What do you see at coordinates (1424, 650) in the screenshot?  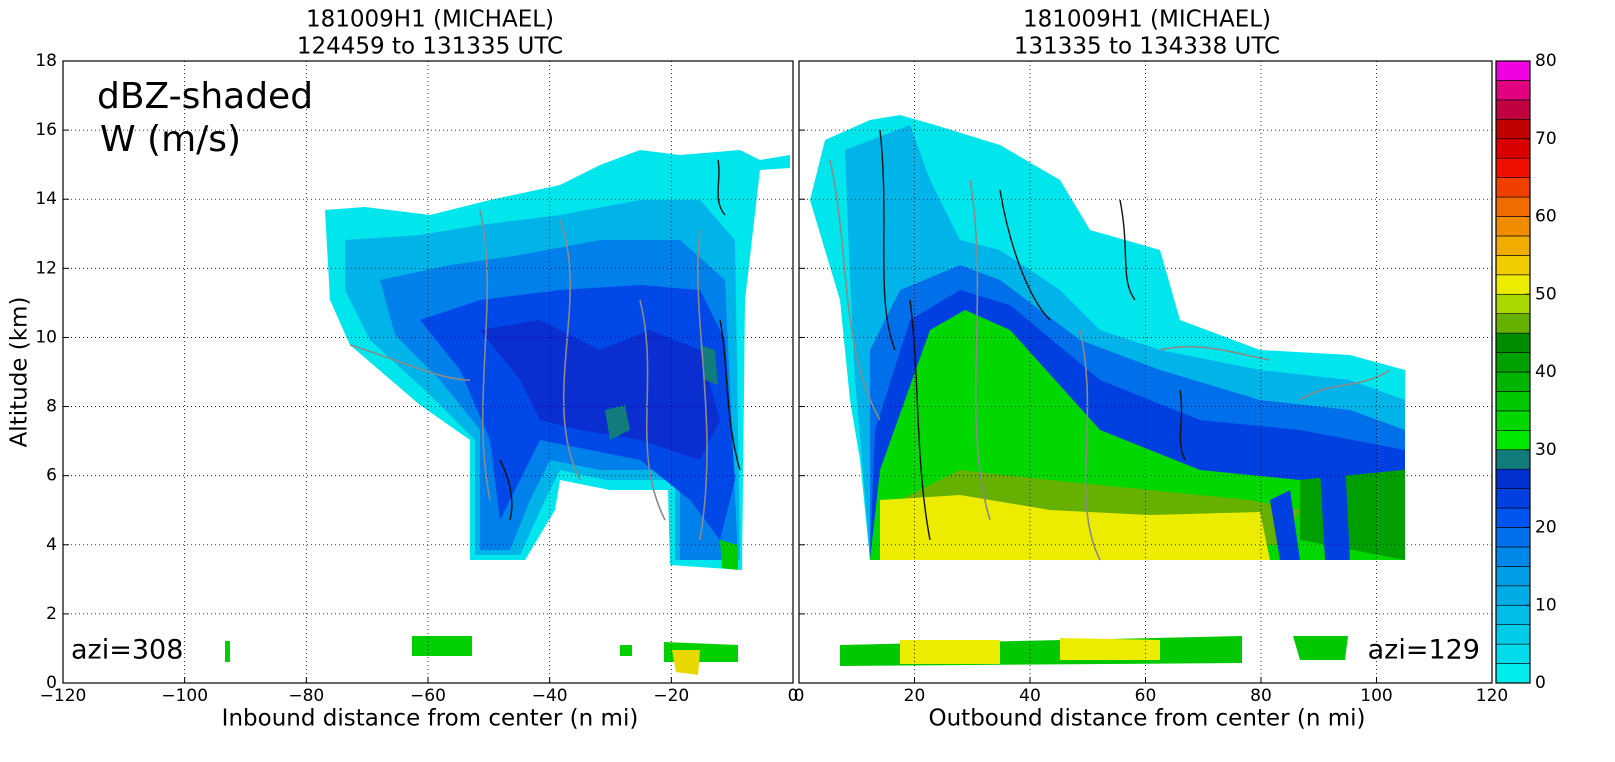 I see `annotation: azi=129` at bounding box center [1424, 650].